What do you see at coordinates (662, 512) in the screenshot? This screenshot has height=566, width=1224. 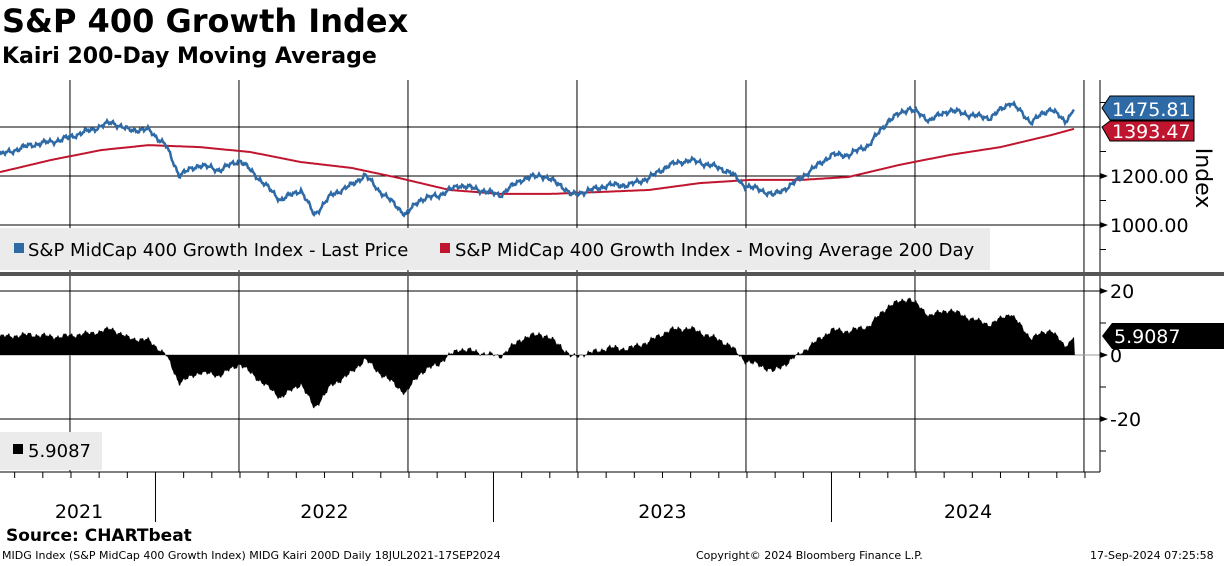 I see `x-tick-label: 2023` at bounding box center [662, 512].